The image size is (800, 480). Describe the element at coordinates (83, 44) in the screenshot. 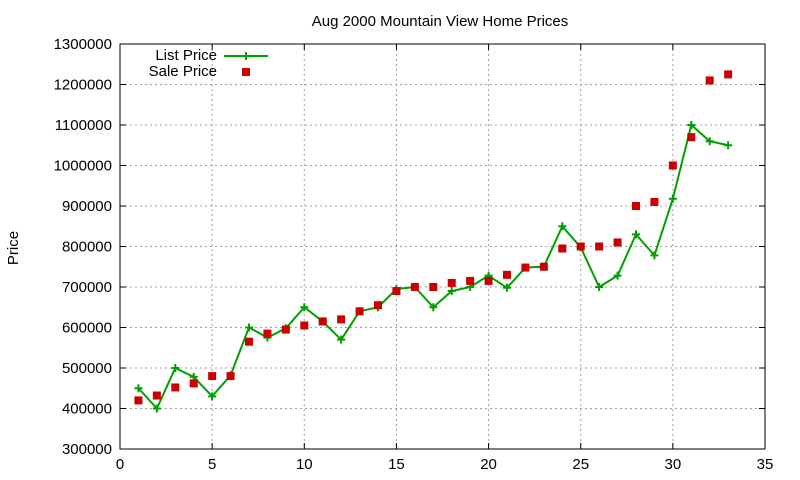

I see `y-tick-label: 1300000` at that location.